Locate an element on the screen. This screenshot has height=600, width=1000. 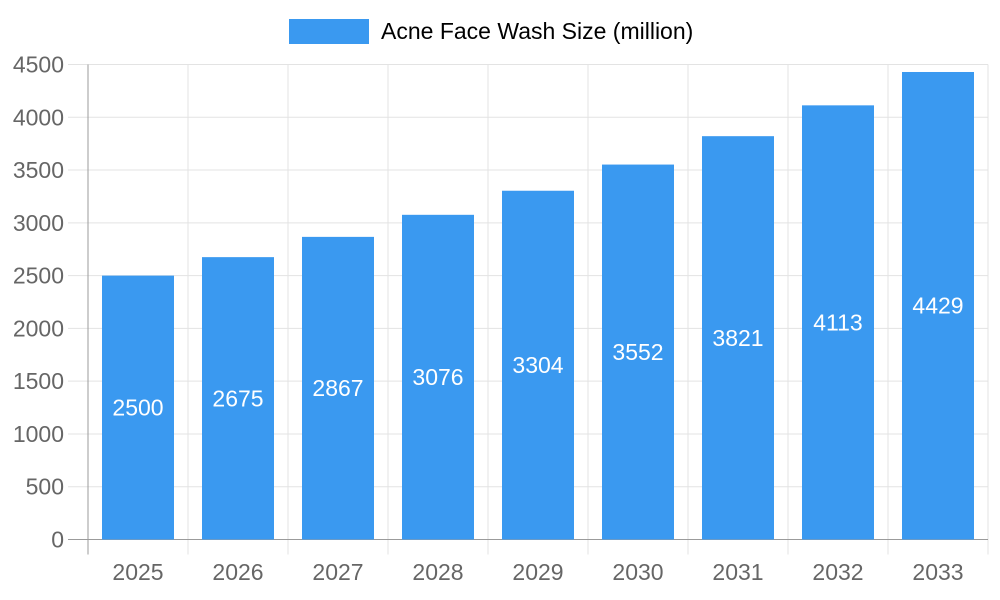
x-tick-label: 2031 is located at coordinates (737, 572).